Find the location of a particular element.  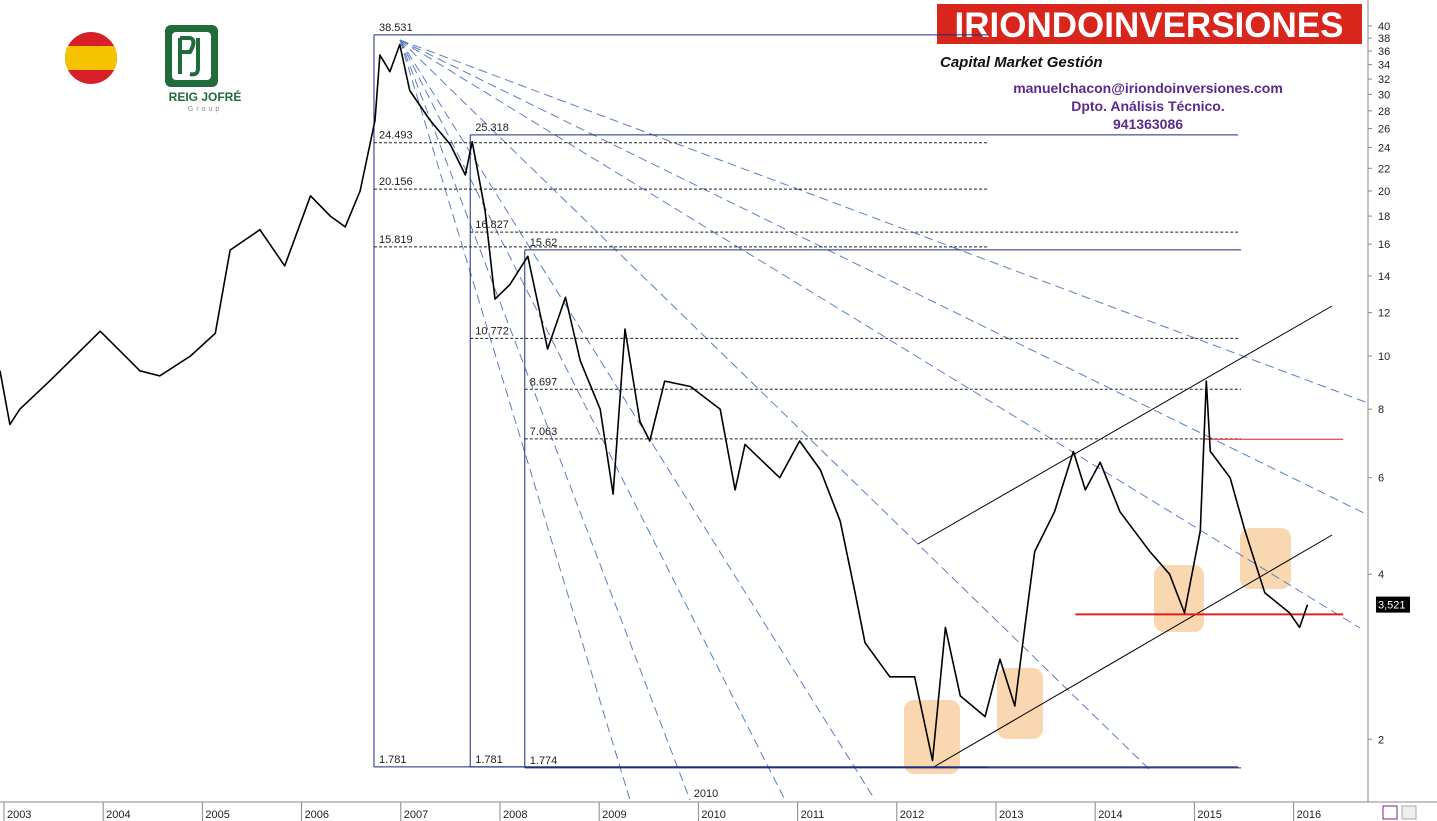

y-tick-label: 12 is located at coordinates (1384, 314).